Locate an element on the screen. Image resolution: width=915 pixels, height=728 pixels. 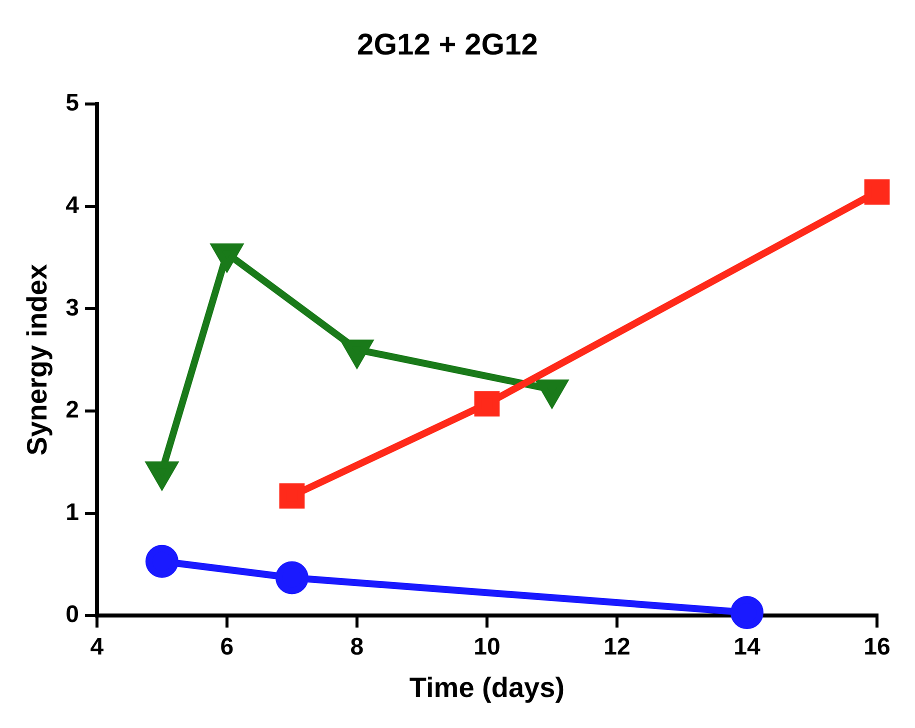
x-tick-label: 8 is located at coordinates (357, 647).